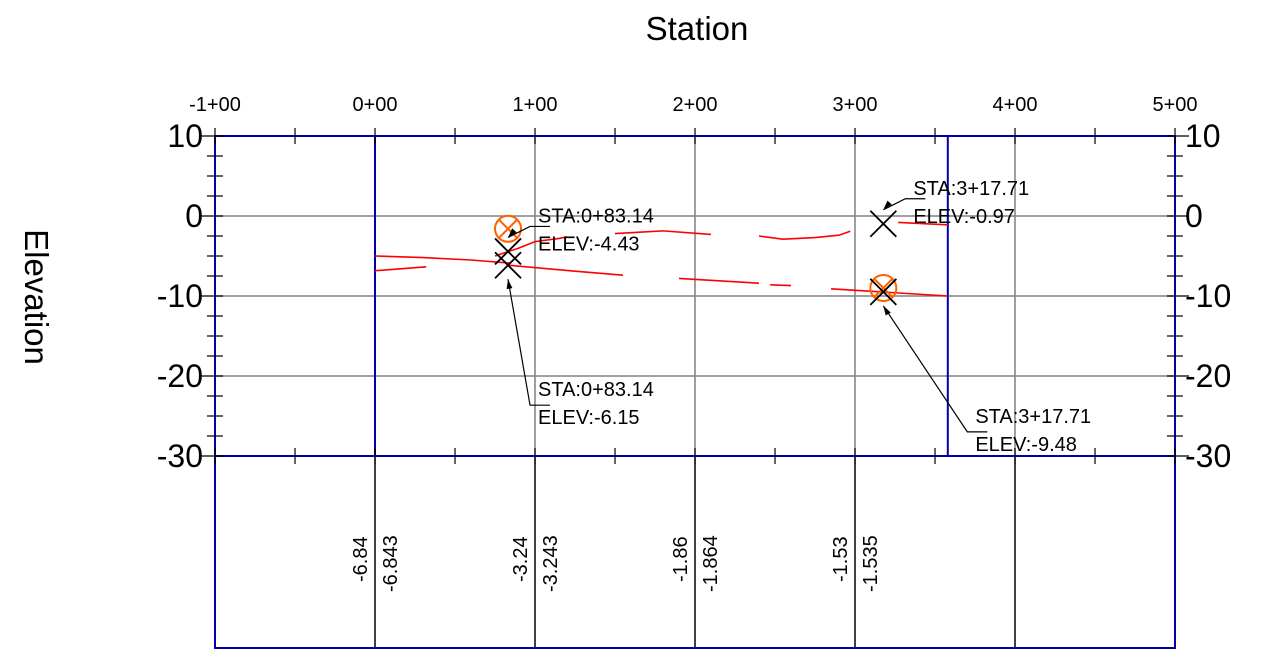 The height and width of the screenshot is (652, 1261). Describe the element at coordinates (180, 376) in the screenshot. I see `y-tick-label-left: -20` at that location.